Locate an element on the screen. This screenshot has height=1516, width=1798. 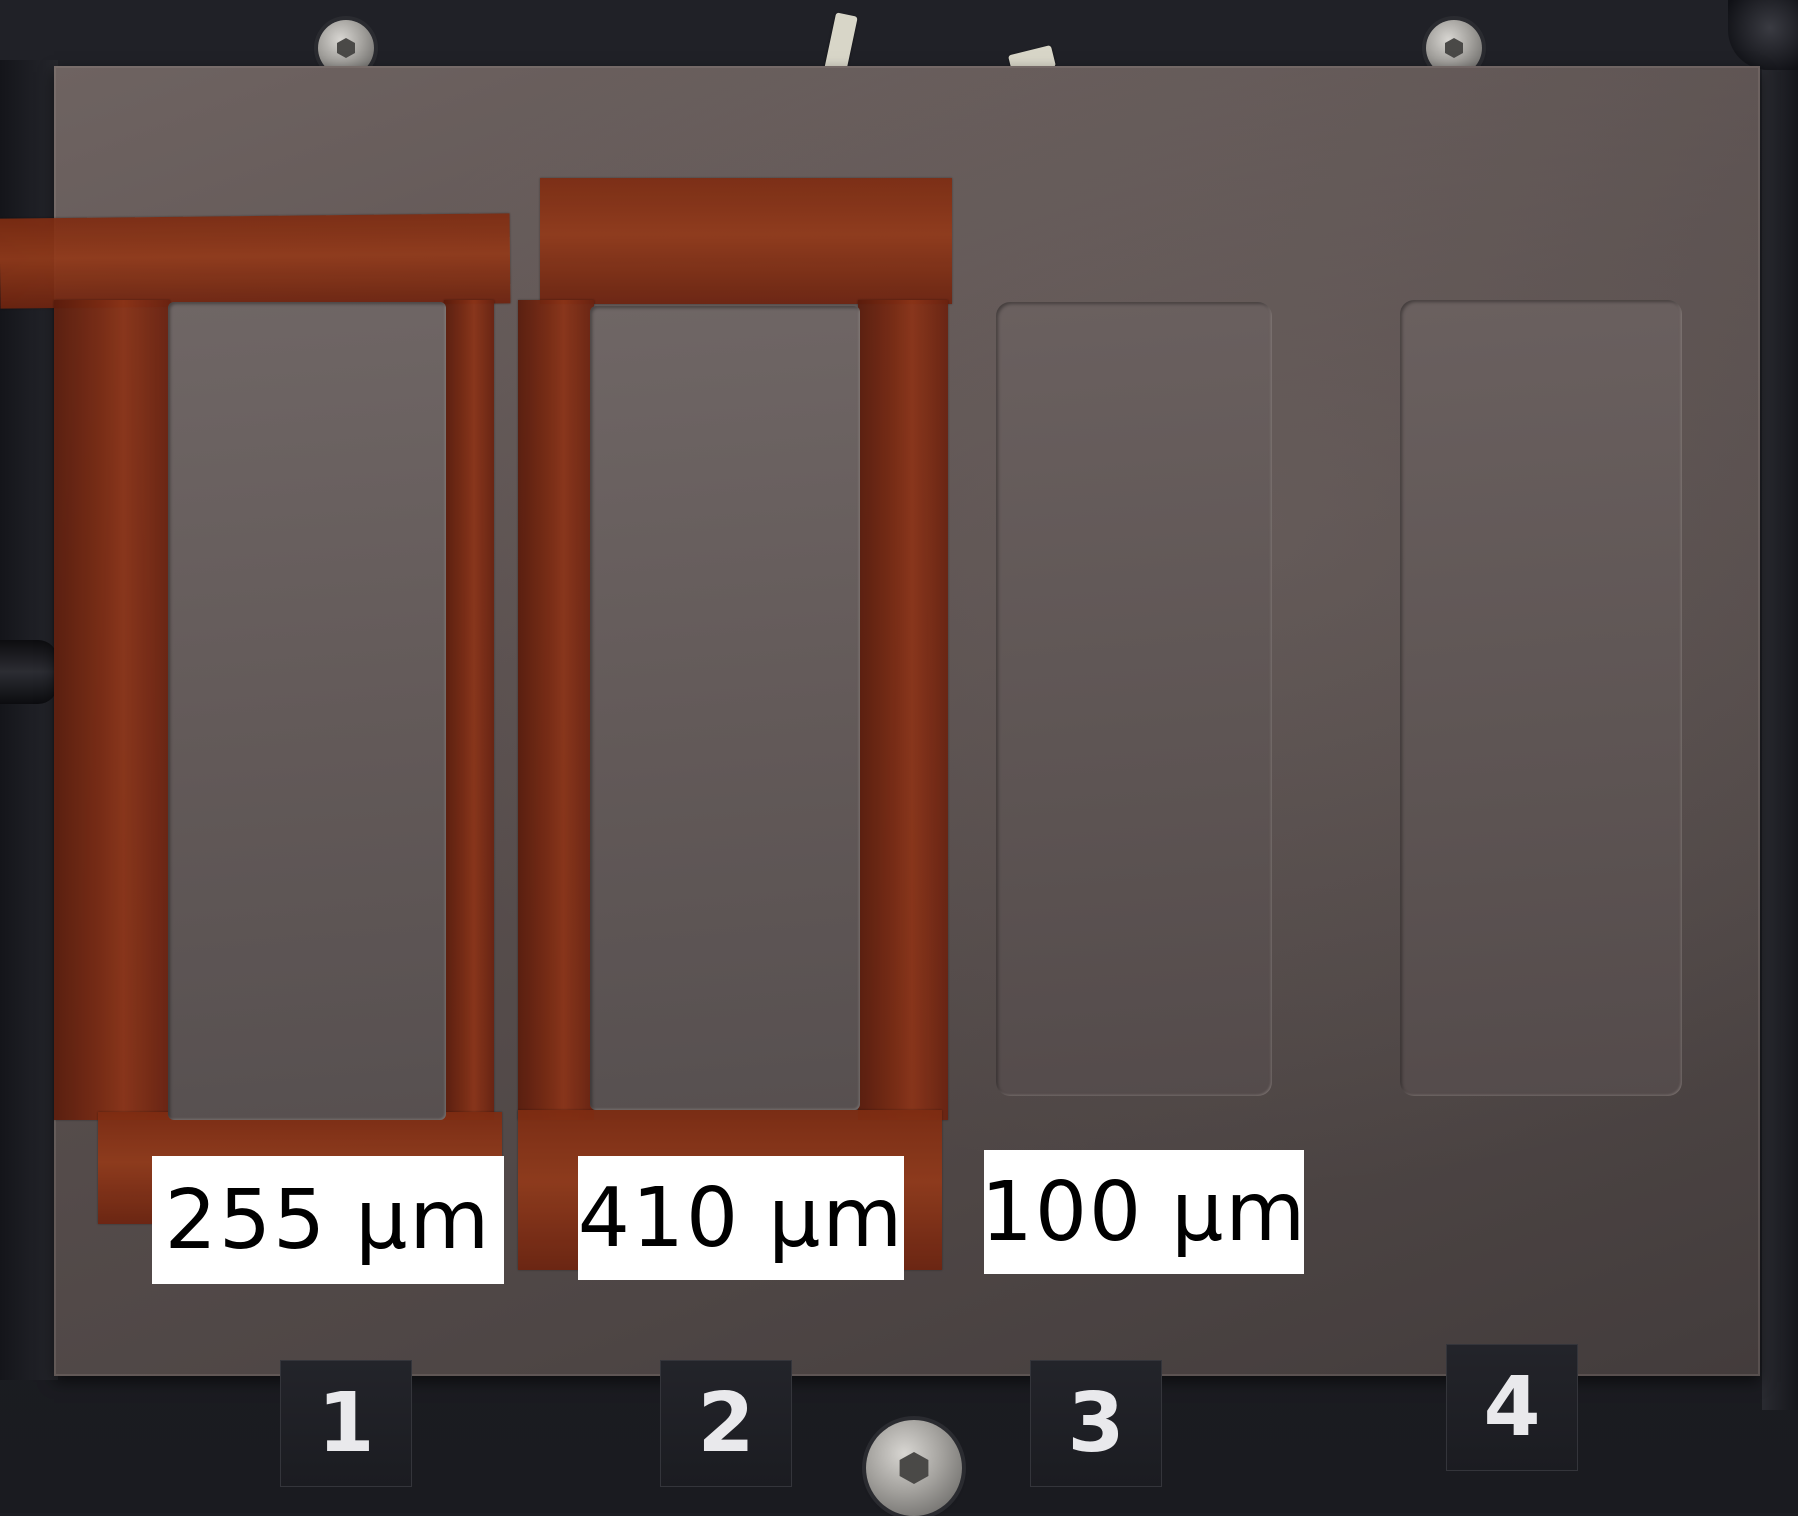
slot-number-2: 2 is located at coordinates (726, 1423).